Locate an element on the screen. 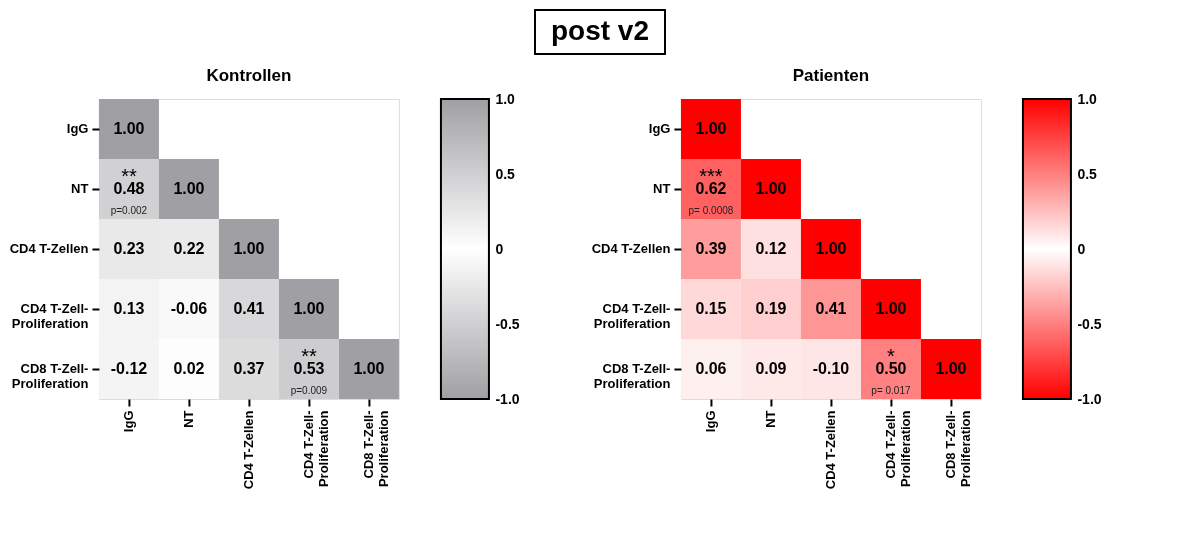  data-label: 0.23 is located at coordinates (129, 248).